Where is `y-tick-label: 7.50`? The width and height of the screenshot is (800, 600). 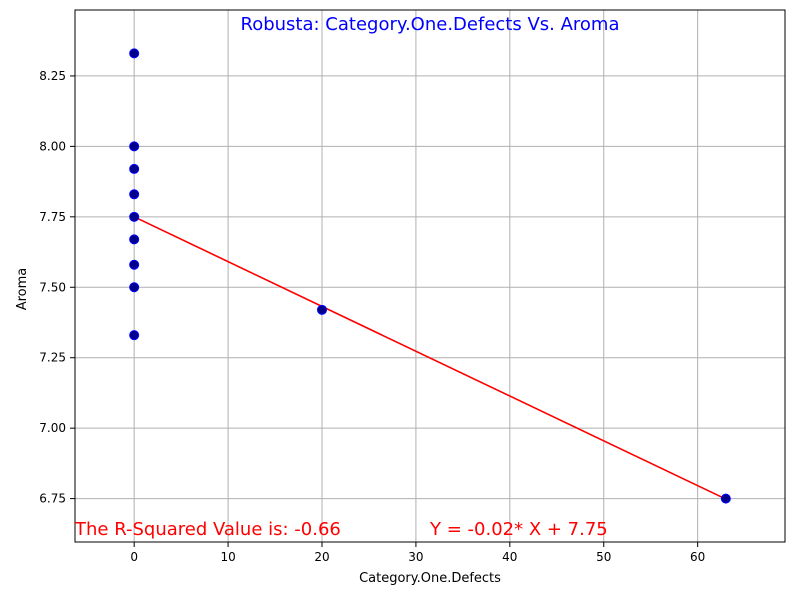 y-tick-label: 7.50 is located at coordinates (52, 287).